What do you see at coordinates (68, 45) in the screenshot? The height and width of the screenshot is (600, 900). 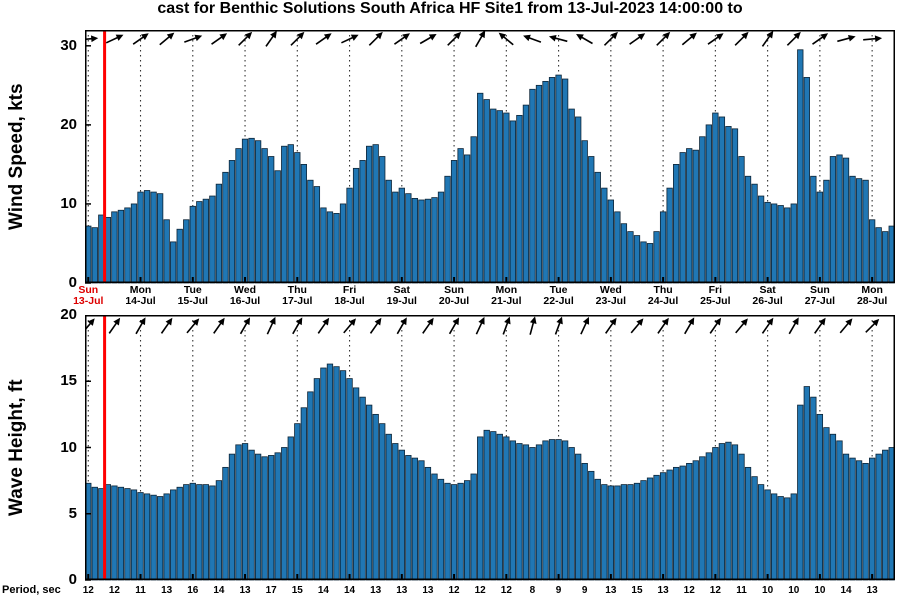 I see `y-tick-label: 30` at bounding box center [68, 45].